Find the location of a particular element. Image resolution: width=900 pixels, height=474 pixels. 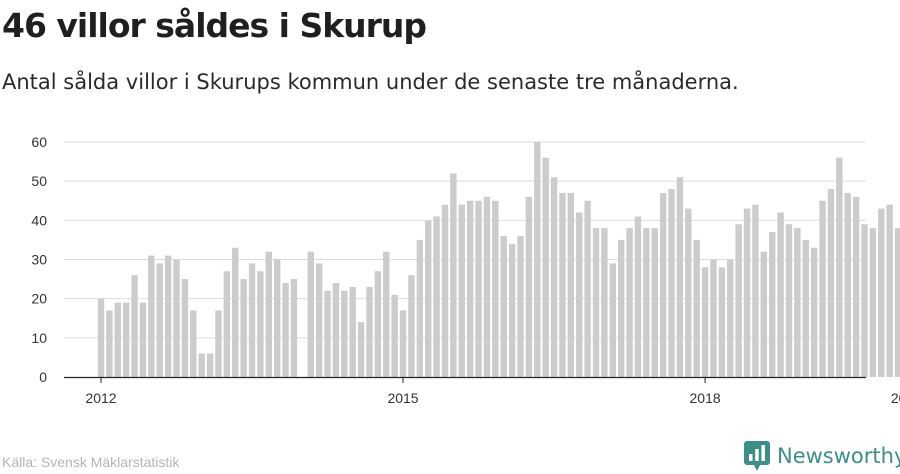

x-tick-label: 2012 is located at coordinates (100, 398).